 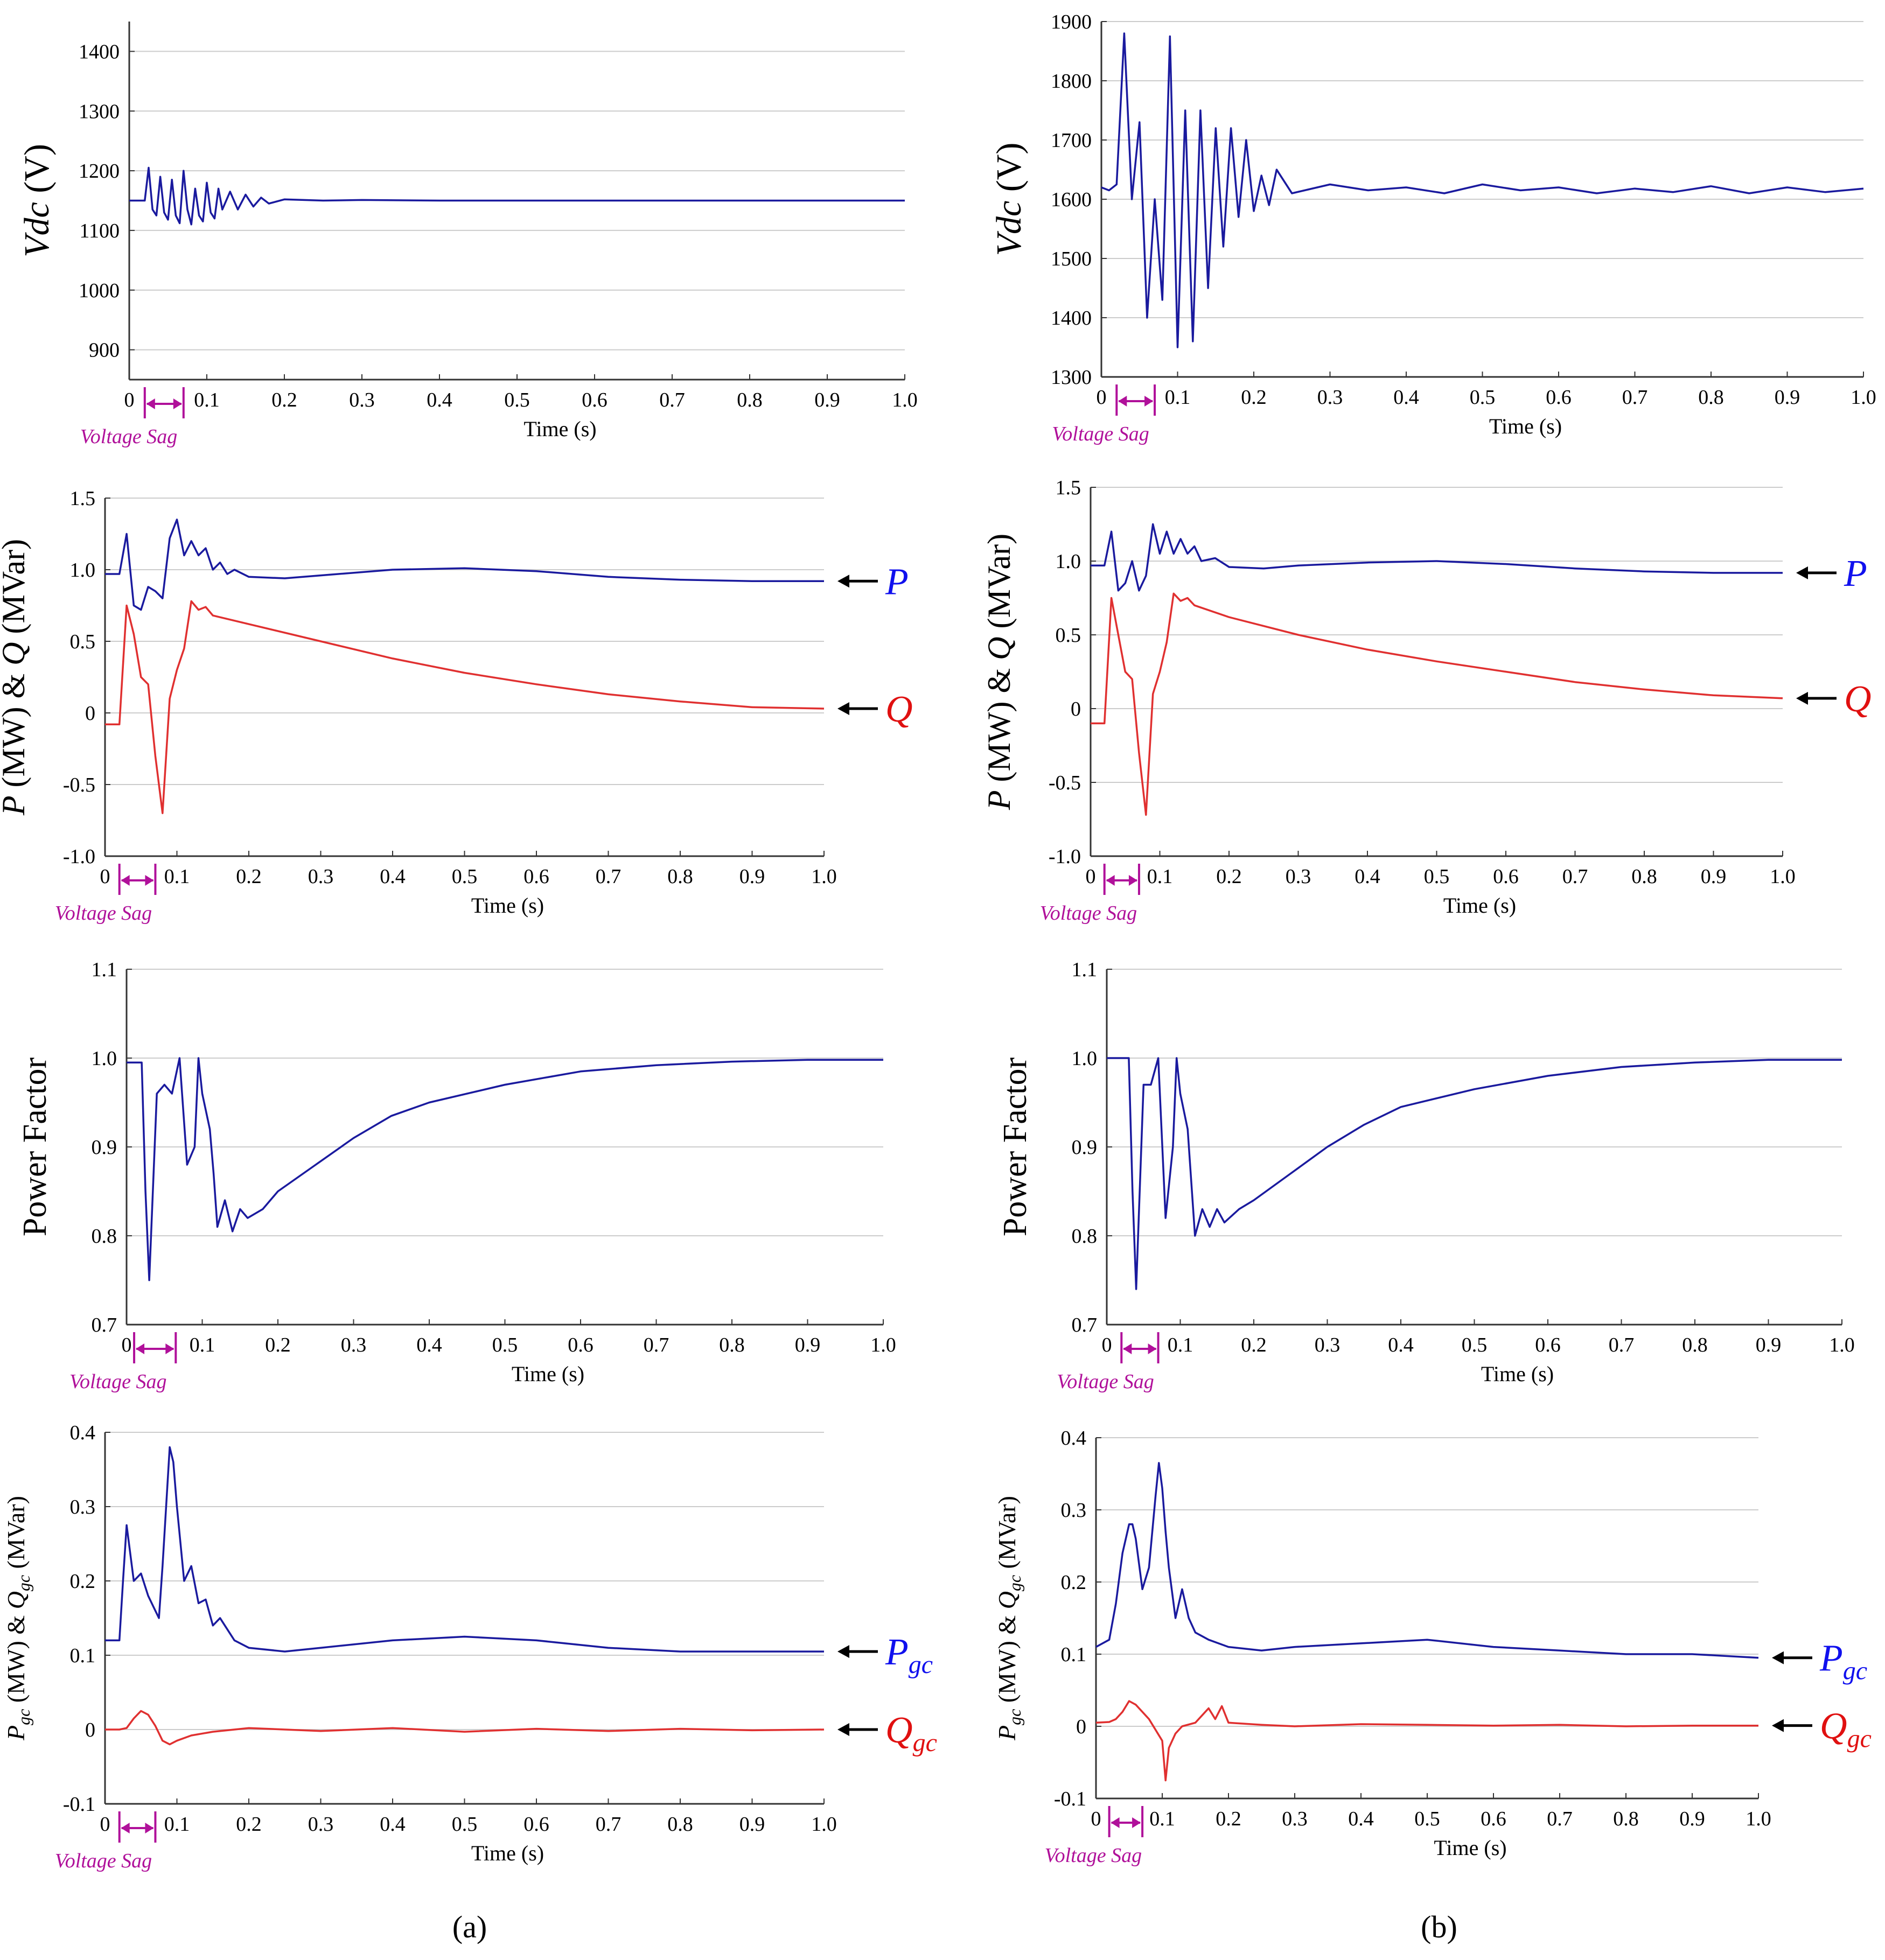 I want to click on series-end-label-qgc: Qgc, so click(x=1822, y=1729).